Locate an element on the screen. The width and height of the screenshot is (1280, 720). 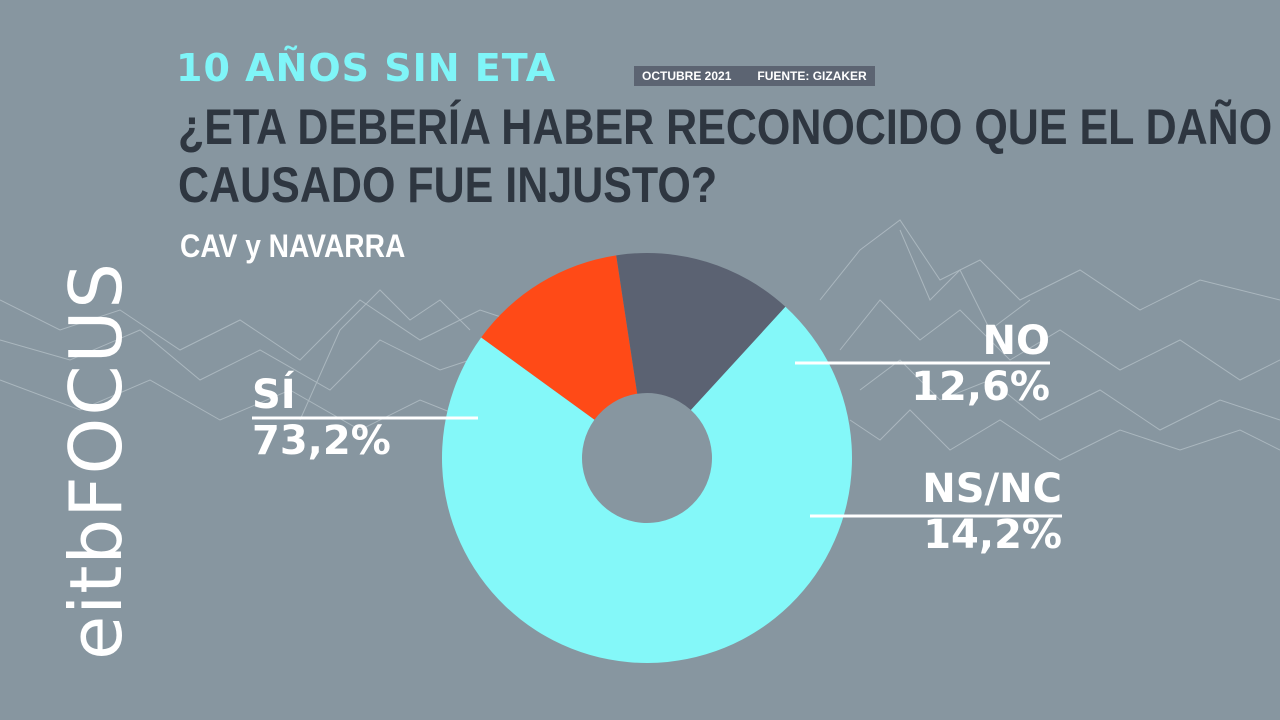
label-nsnc: NS/NC 14,2% is located at coordinates (992, 512).